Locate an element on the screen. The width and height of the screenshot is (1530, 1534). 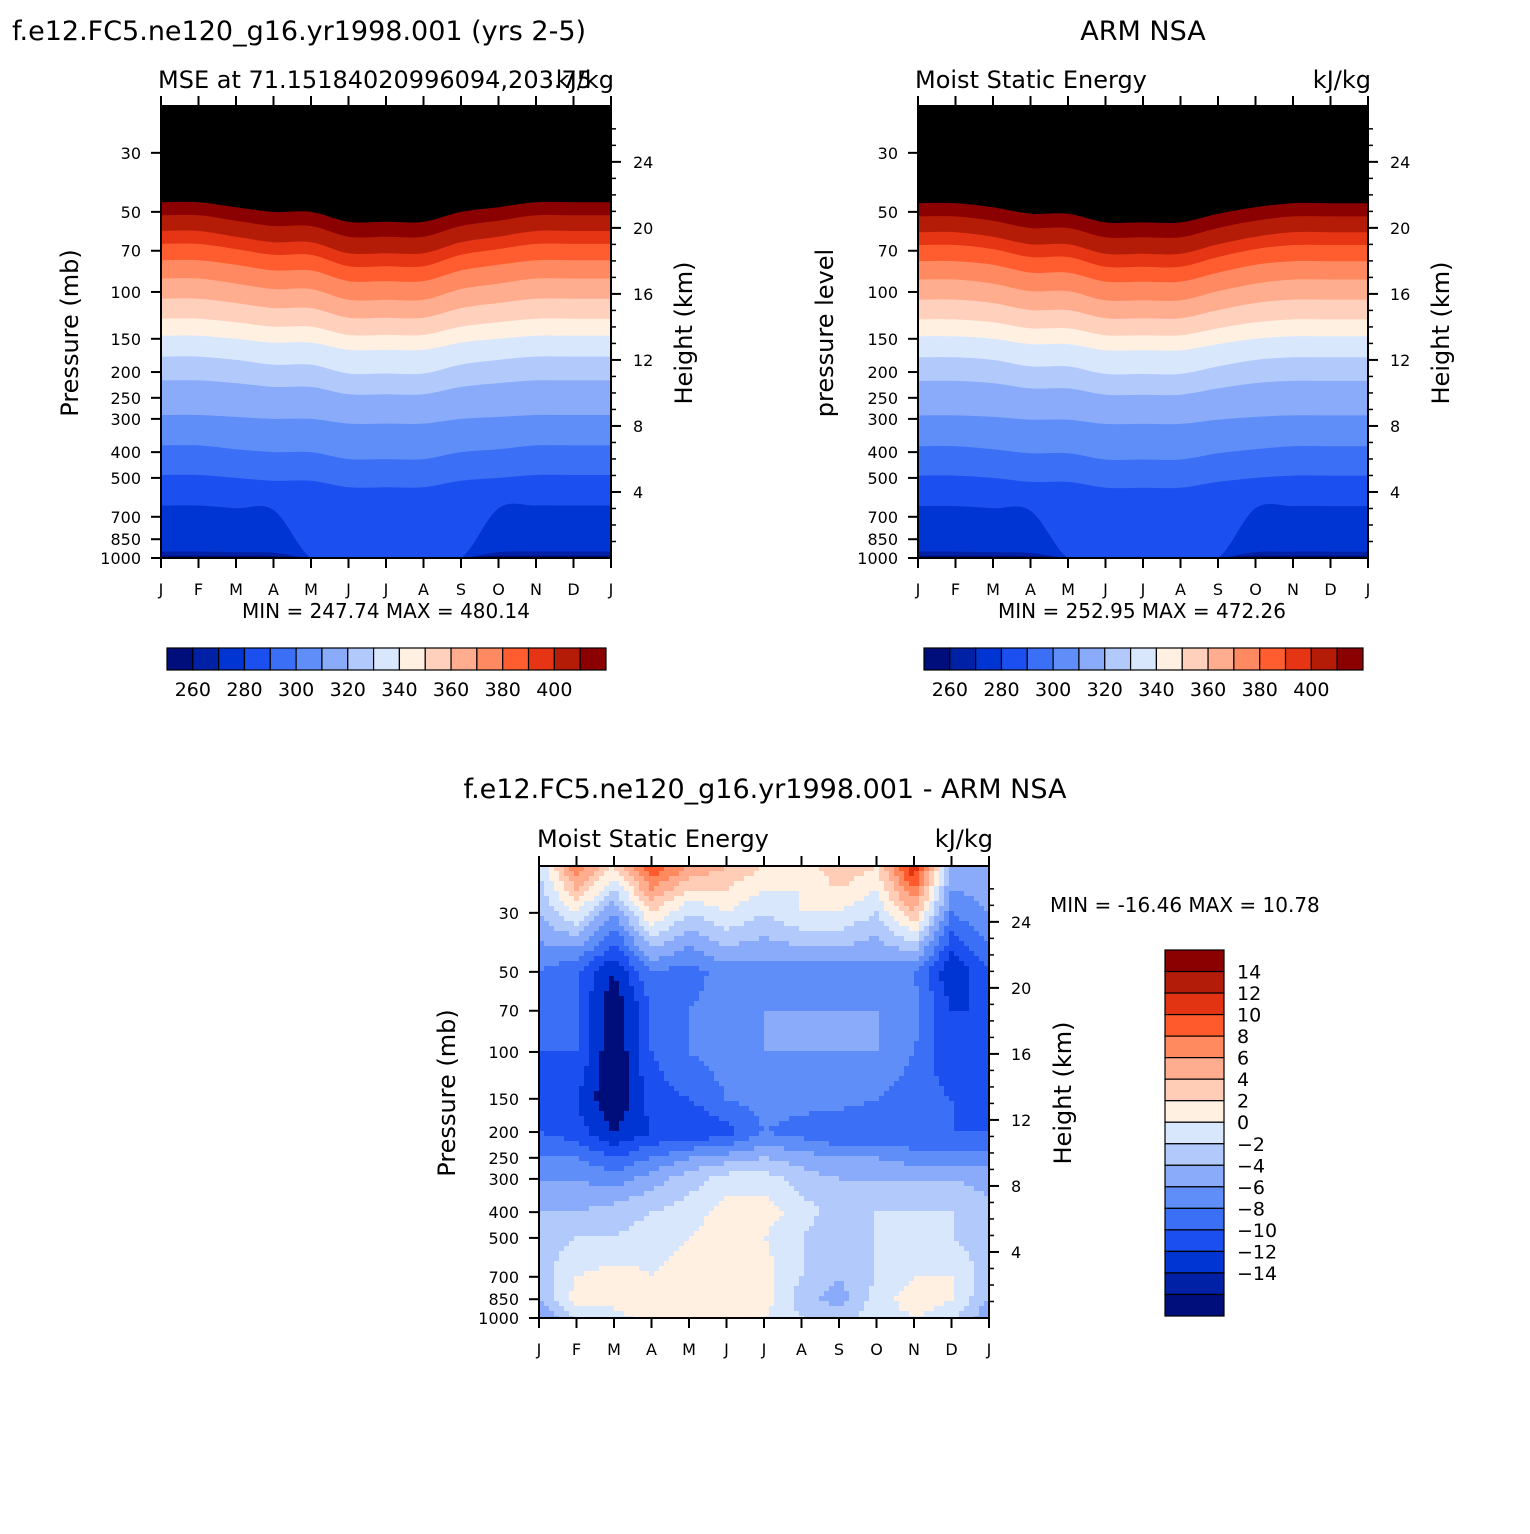
x-tick-label: J is located at coordinates (161, 589).